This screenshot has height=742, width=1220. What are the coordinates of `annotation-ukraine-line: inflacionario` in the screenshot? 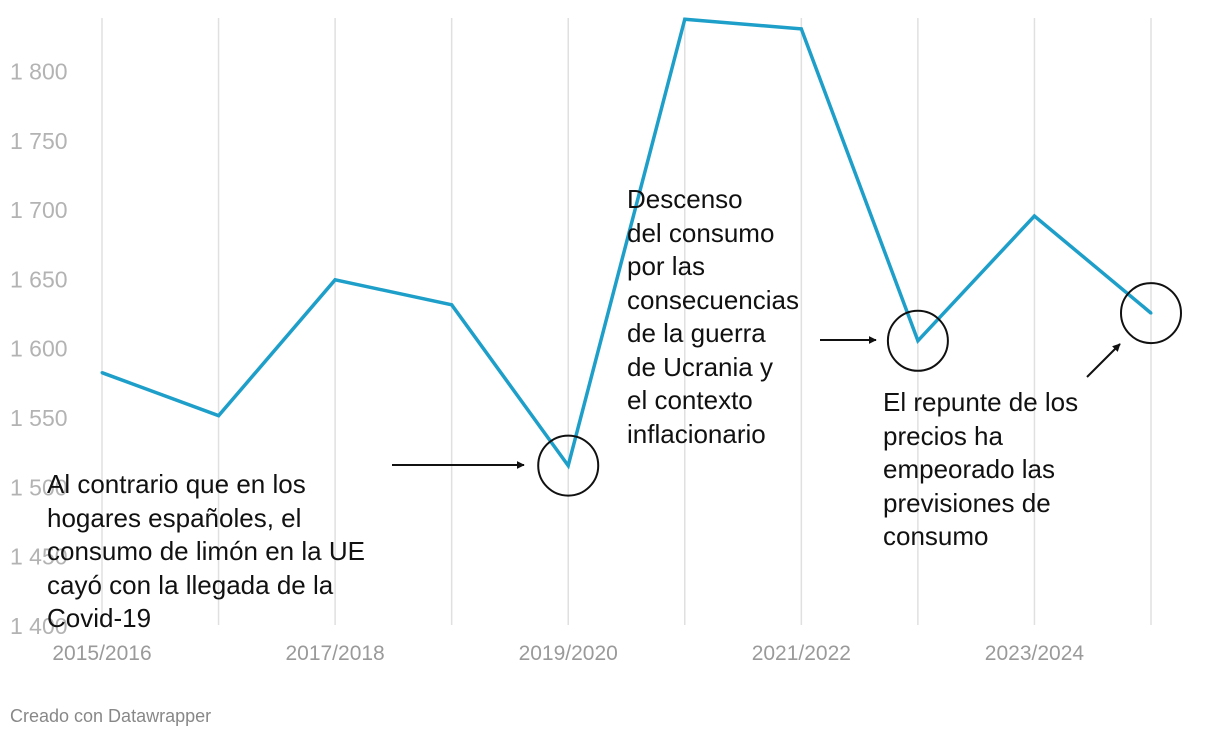 It's located at (696, 433).